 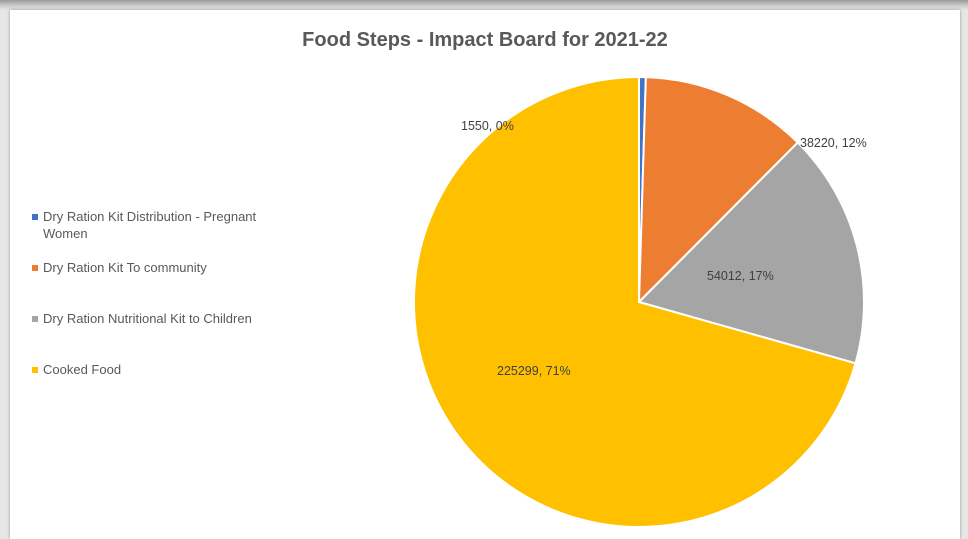 I want to click on slice-children, so click(x=751, y=253).